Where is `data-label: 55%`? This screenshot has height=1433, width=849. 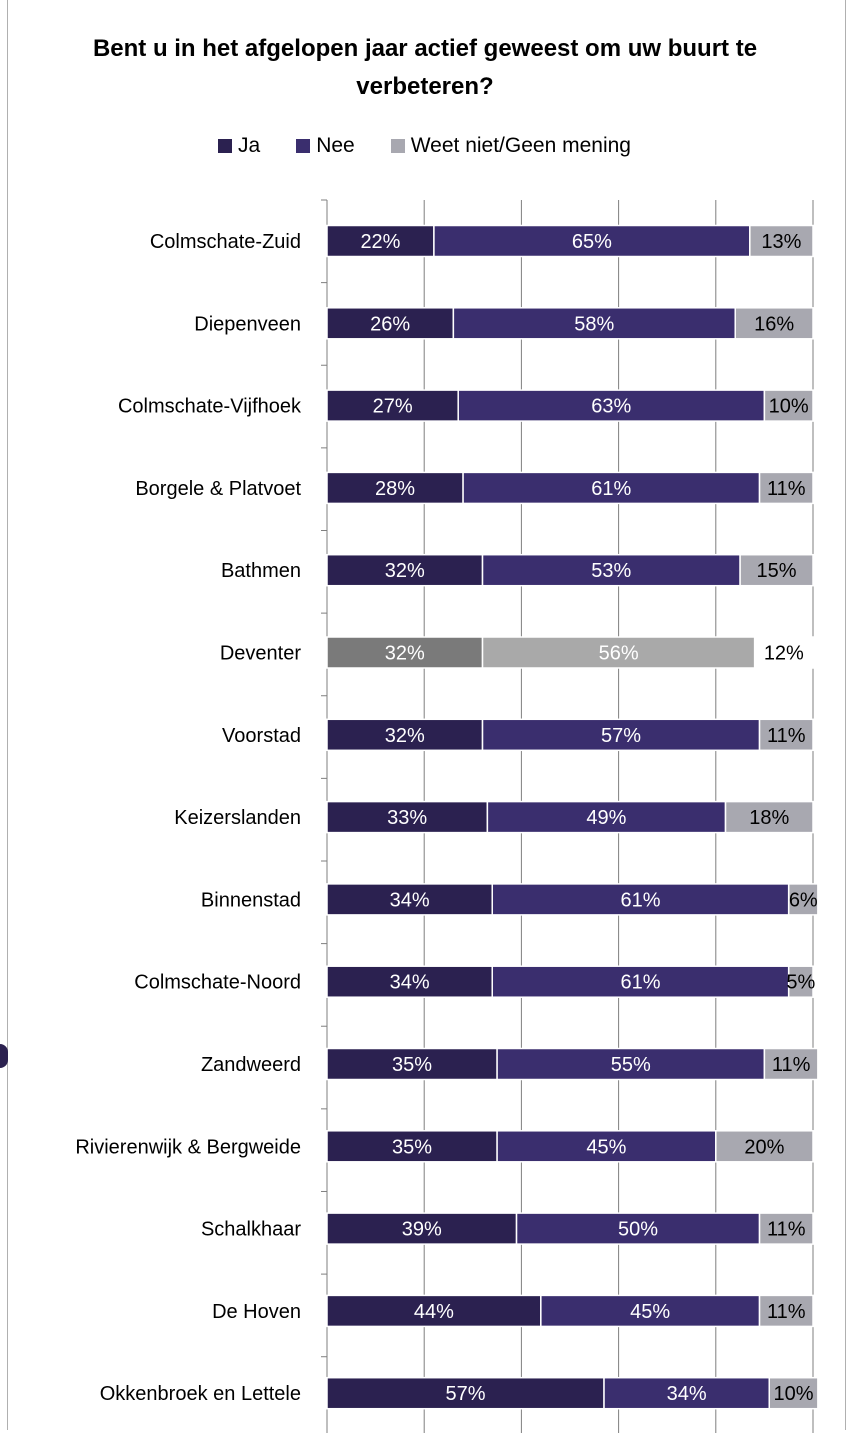
data-label: 55% is located at coordinates (631, 1065).